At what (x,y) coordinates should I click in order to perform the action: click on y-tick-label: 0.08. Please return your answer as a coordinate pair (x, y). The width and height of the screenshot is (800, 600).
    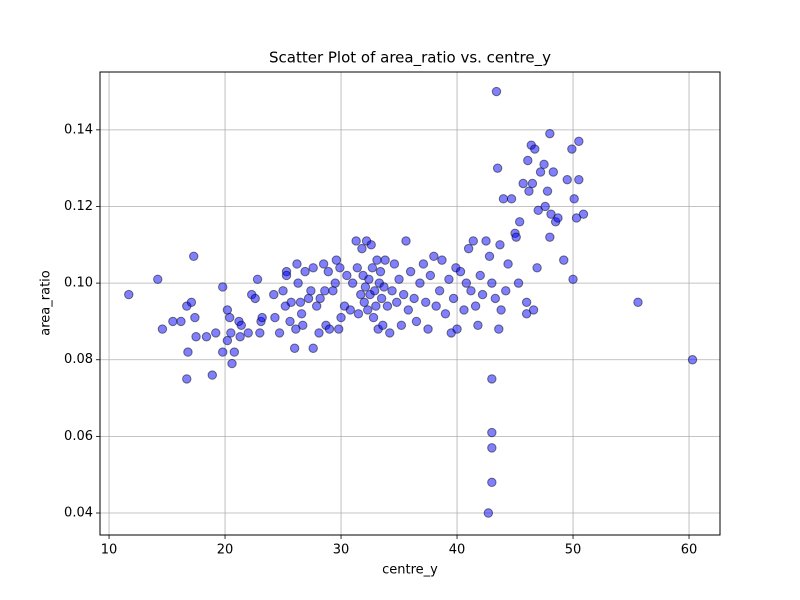
    Looking at the image, I should click on (78, 359).